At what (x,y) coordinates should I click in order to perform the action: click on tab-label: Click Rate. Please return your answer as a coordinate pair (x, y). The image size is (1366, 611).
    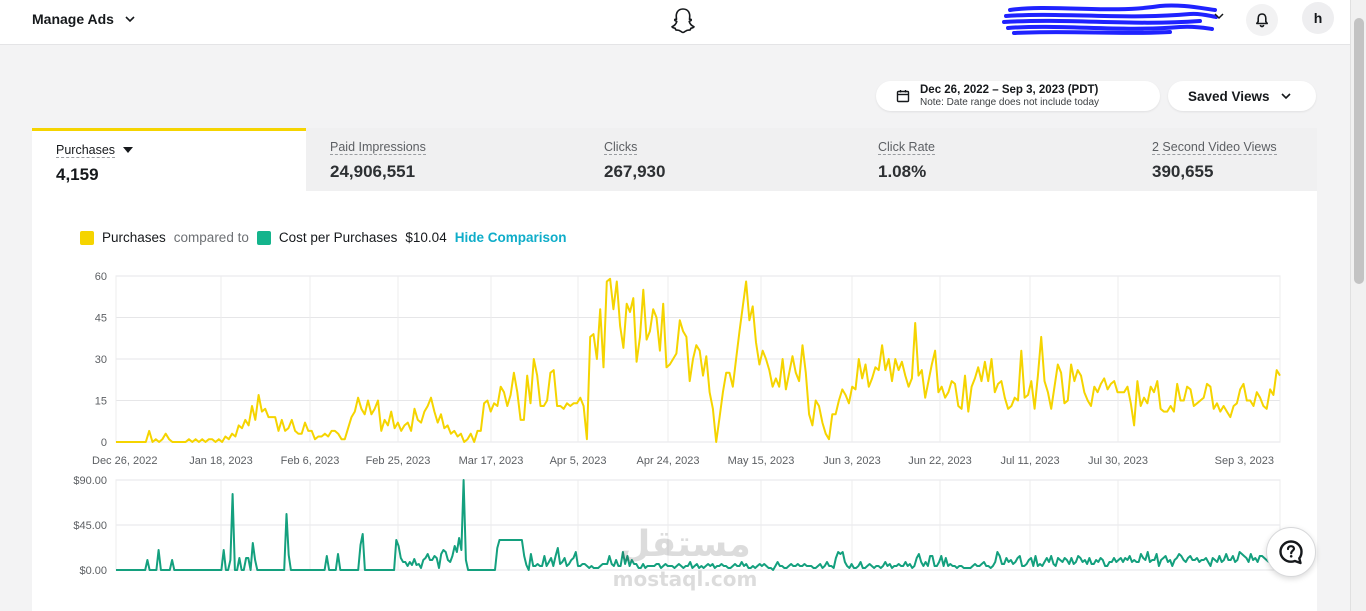
    Looking at the image, I should click on (906, 147).